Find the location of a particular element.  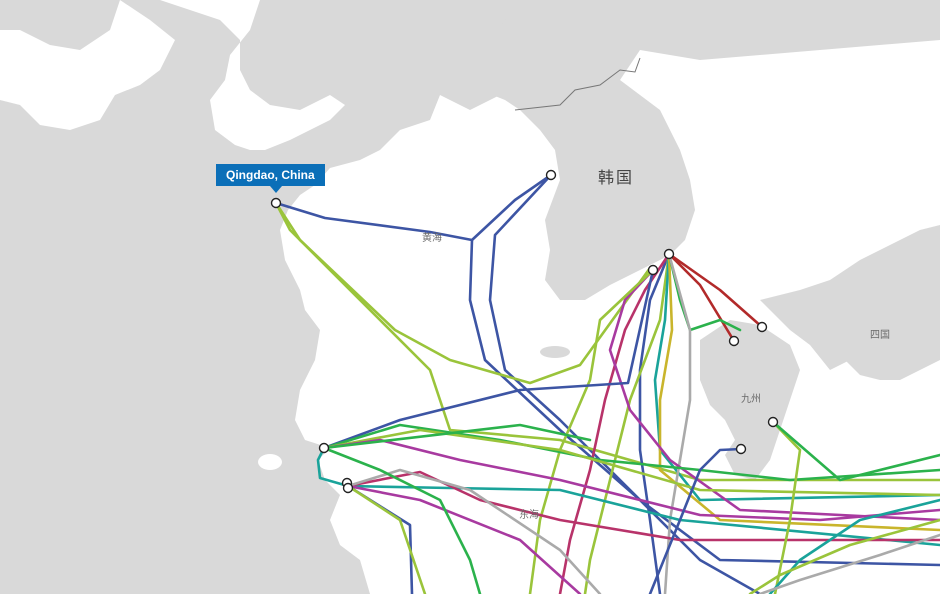

japan-kyushu is located at coordinates (750, 400).